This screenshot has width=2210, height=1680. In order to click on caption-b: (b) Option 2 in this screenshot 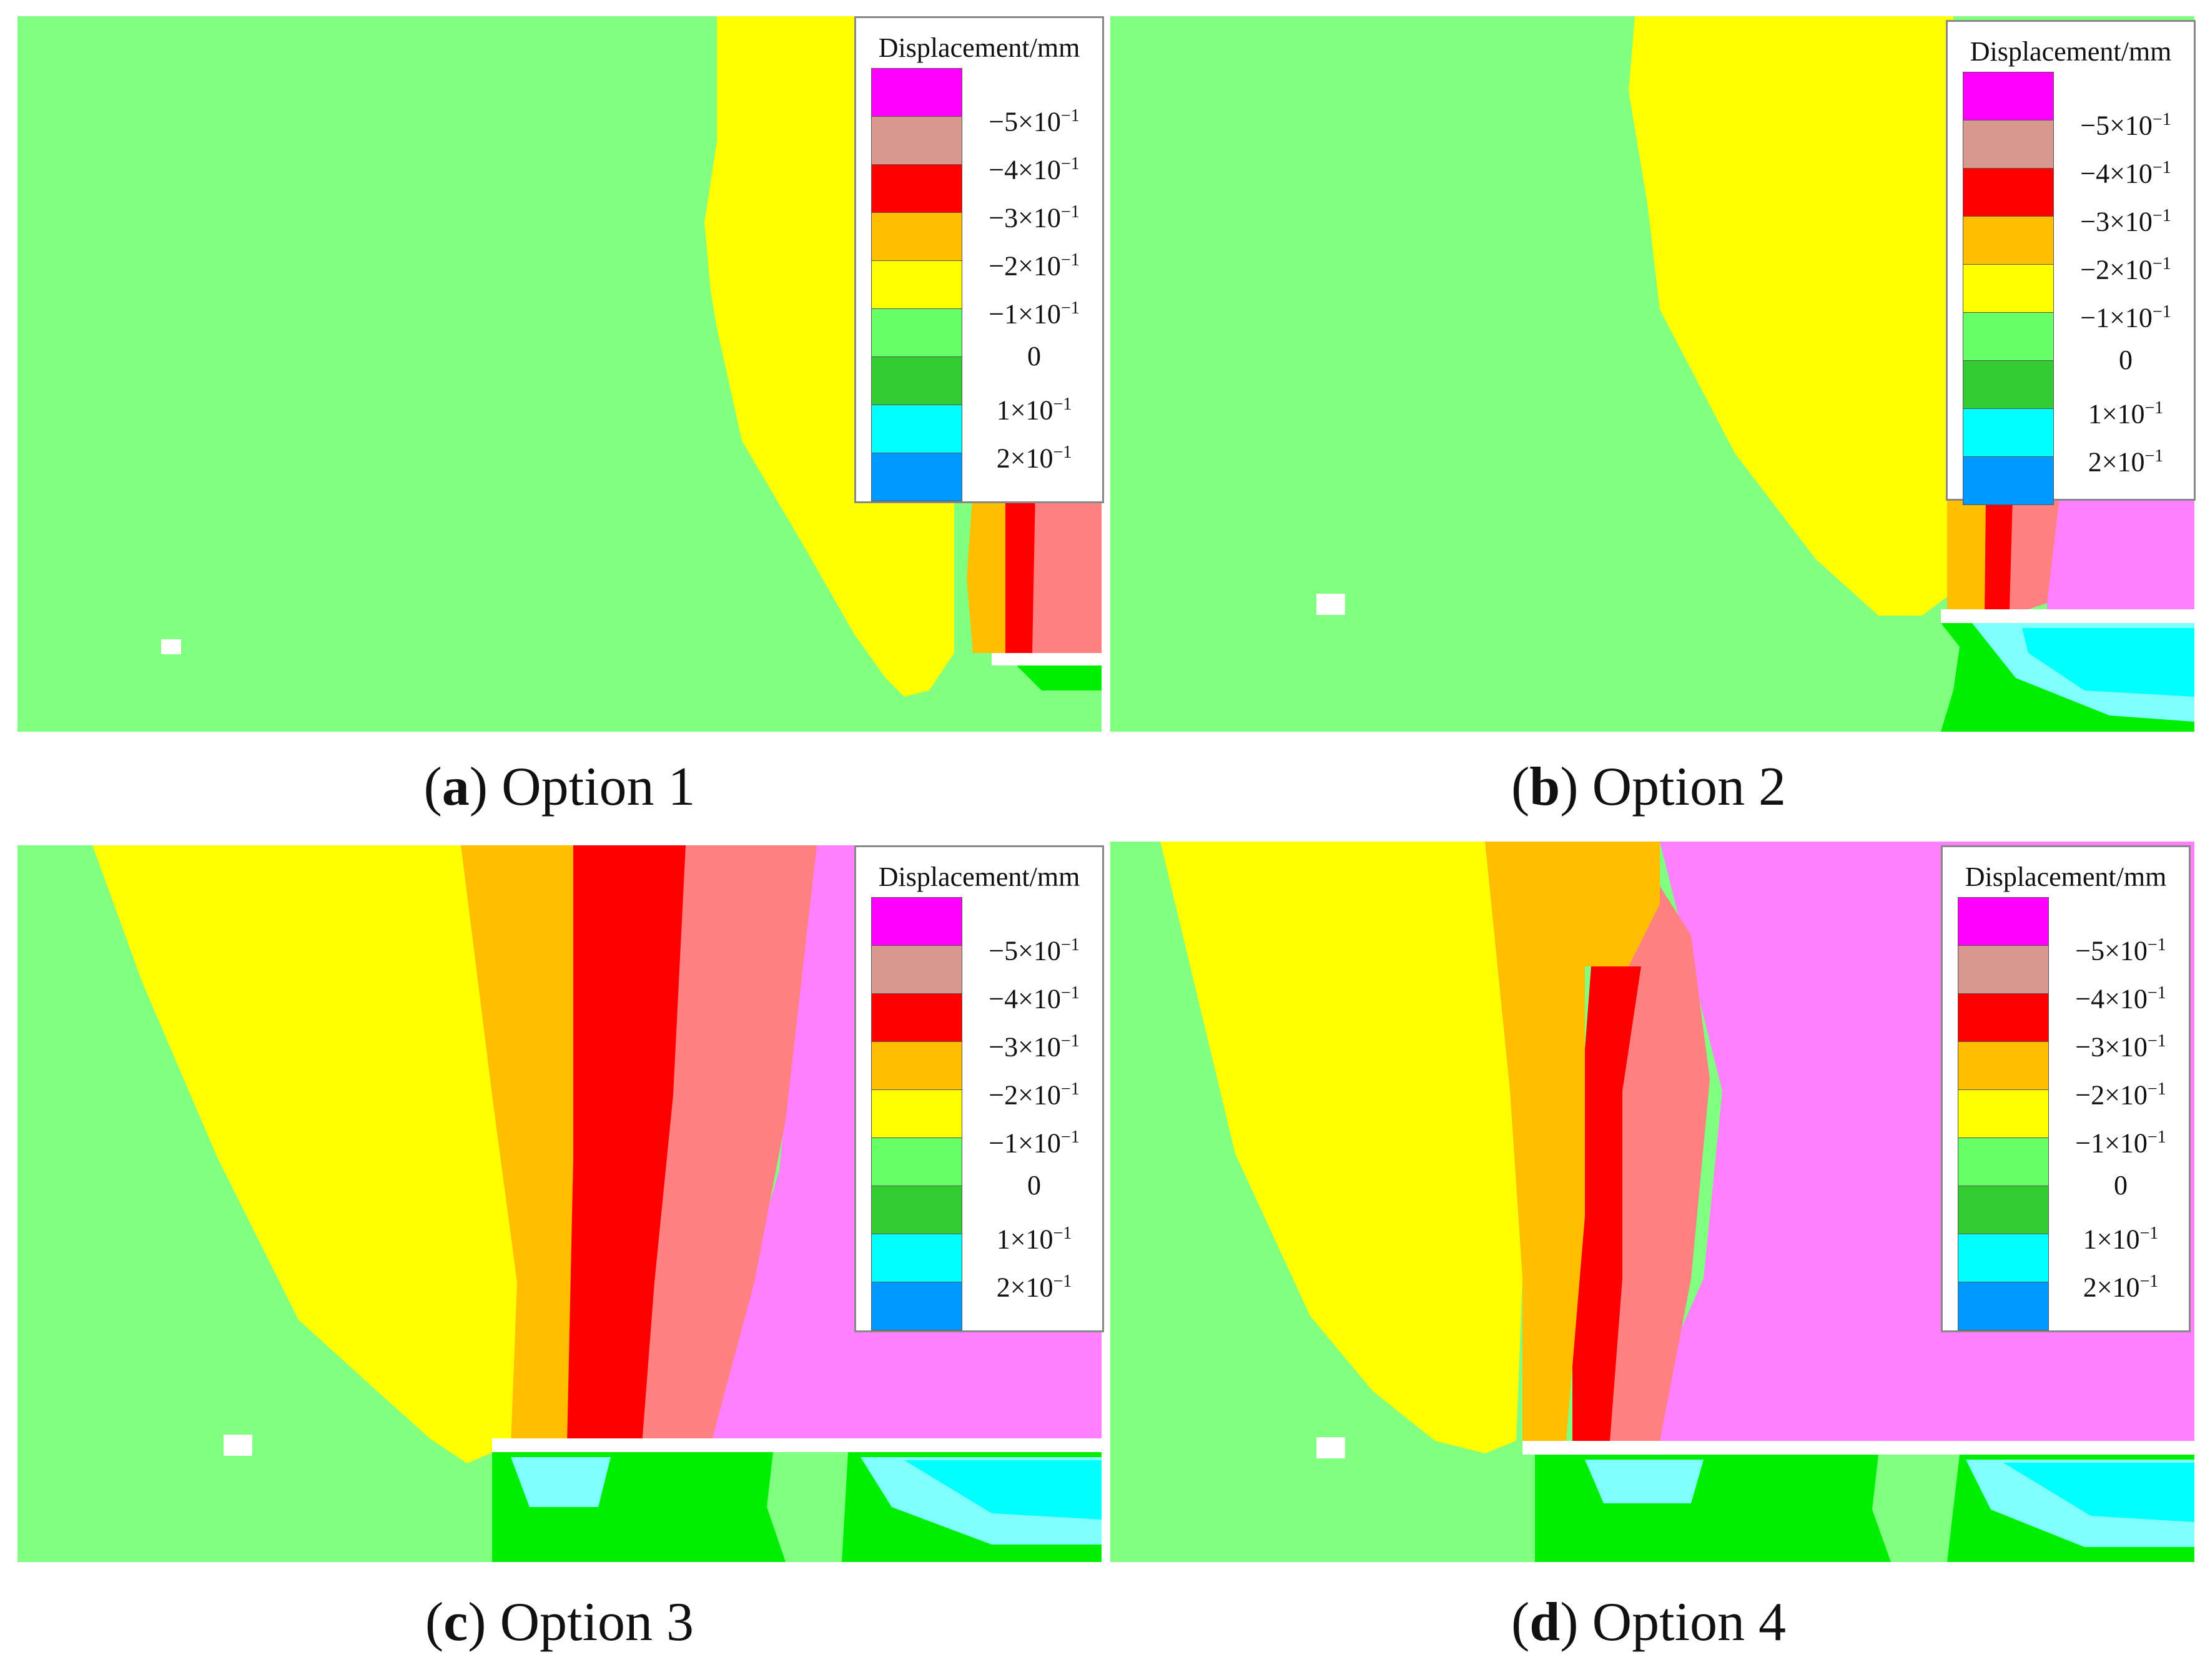, I will do `click(1649, 787)`.